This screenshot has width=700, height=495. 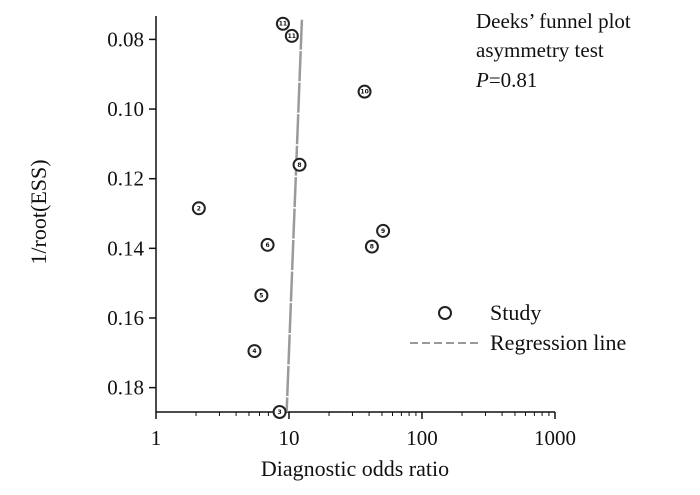 I want to click on y-tick-label: 0.16, so click(x=125, y=318).